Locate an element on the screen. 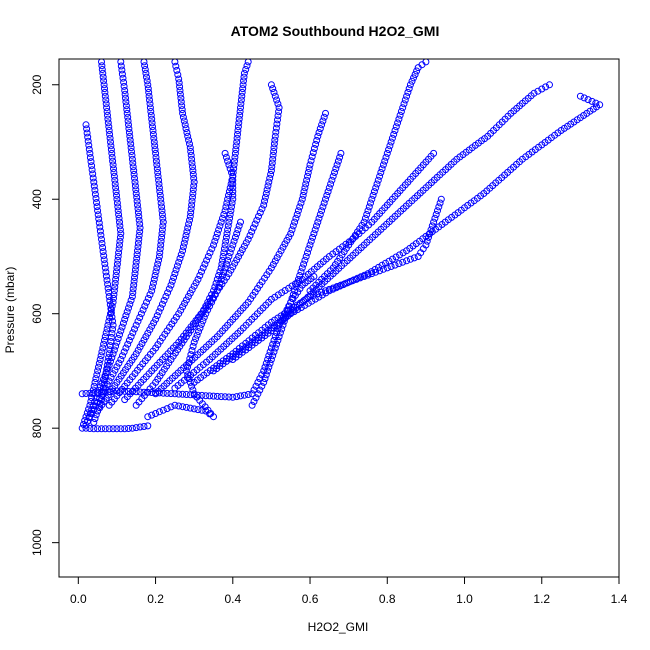 The height and width of the screenshot is (650, 650). y-tick-label: 800 is located at coordinates (37, 428).